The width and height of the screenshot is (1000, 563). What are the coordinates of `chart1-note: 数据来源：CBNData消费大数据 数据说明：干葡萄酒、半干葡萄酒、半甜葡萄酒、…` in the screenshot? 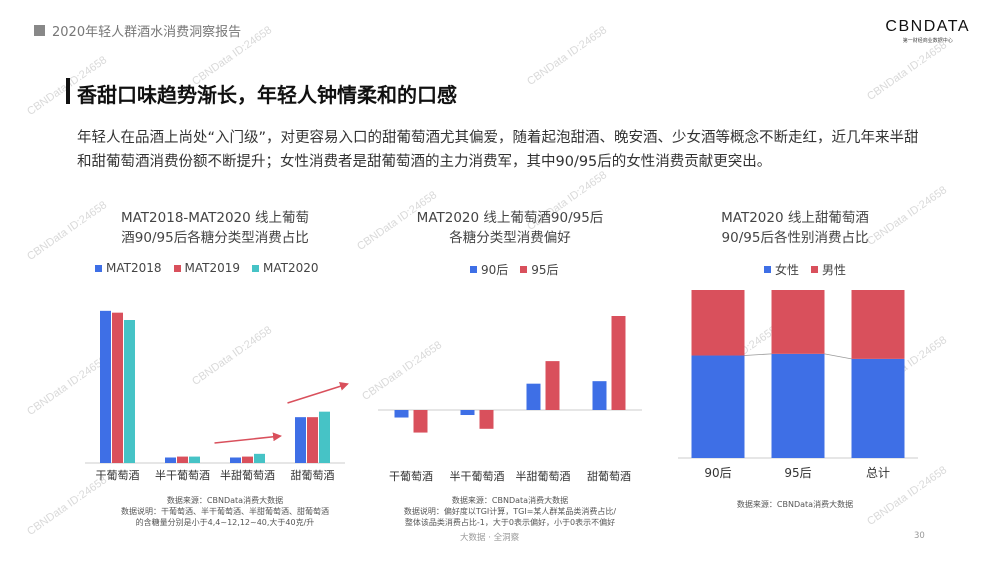 It's located at (225, 511).